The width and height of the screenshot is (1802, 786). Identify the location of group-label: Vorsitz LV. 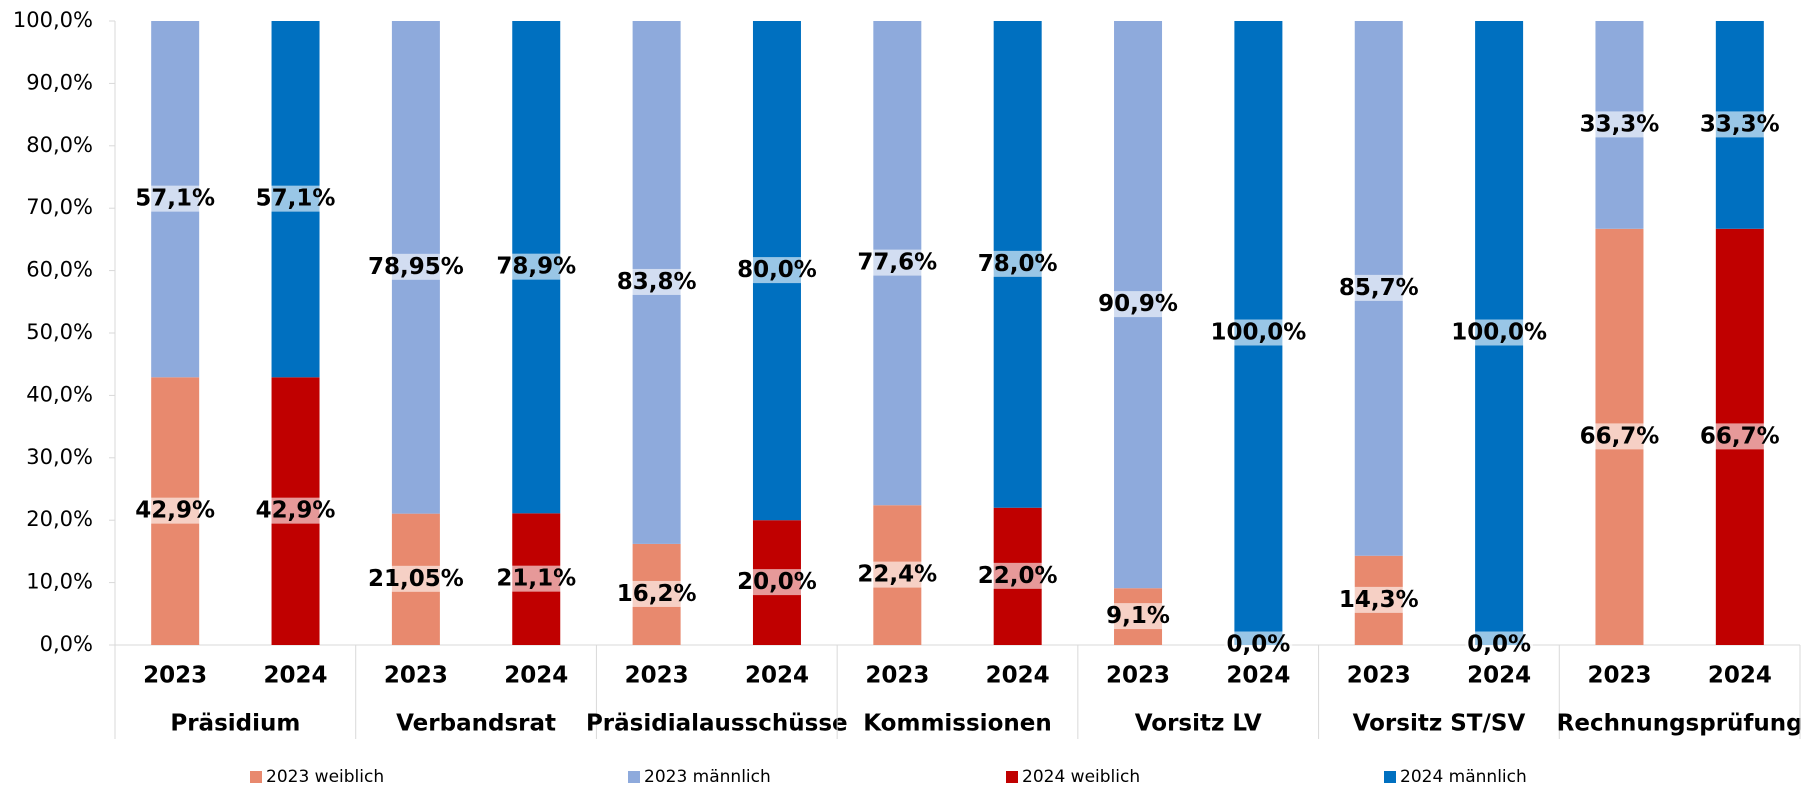
(1198, 724).